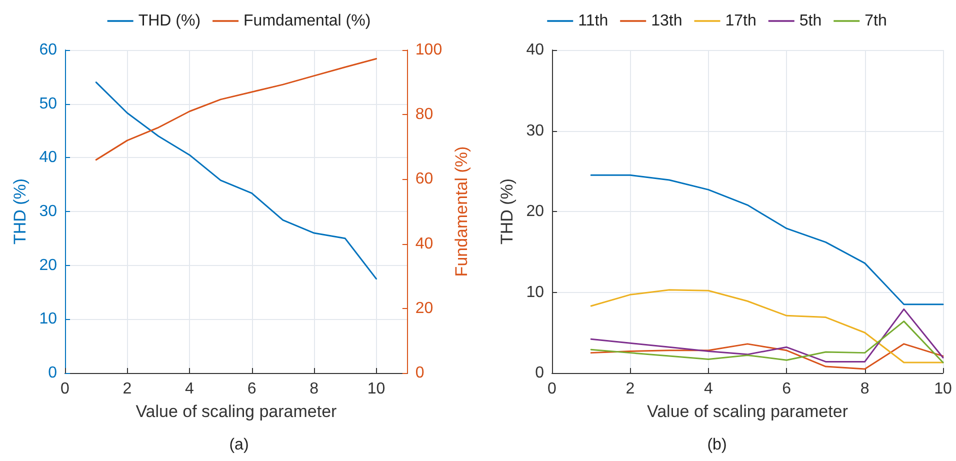 The height and width of the screenshot is (461, 956). What do you see at coordinates (424, 179) in the screenshot?
I see `y2-tick-label: 60` at bounding box center [424, 179].